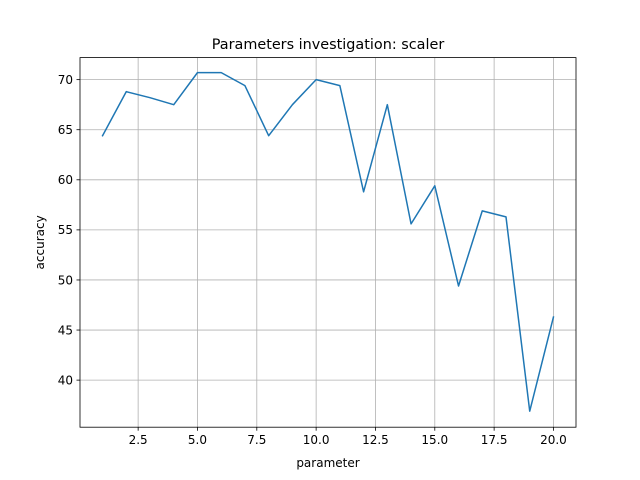 This screenshot has height=480, width=640. Describe the element at coordinates (65, 280) in the screenshot. I see `y-tick-label: 50` at that location.